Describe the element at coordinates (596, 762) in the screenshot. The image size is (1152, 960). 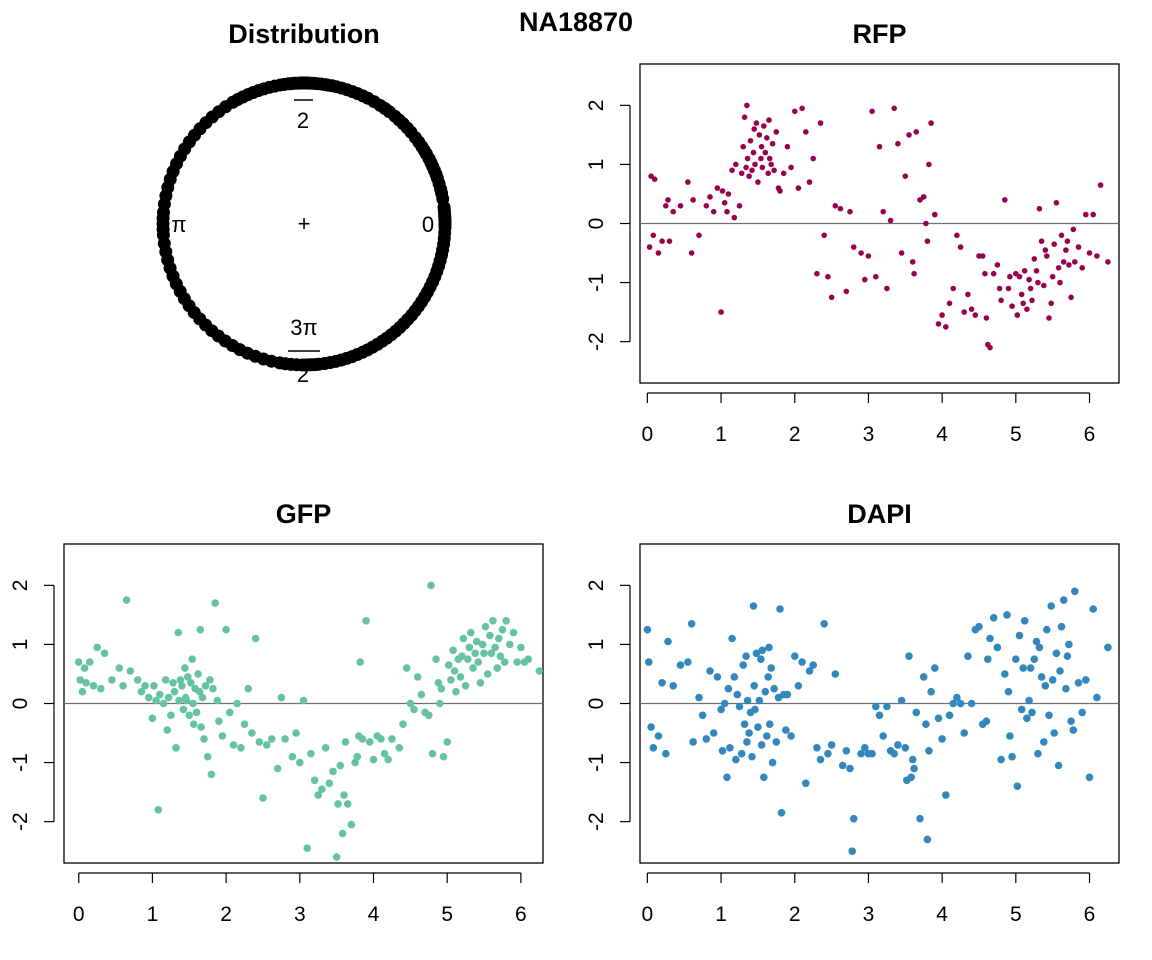
I see `dapi-y-tick-label: -1` at that location.